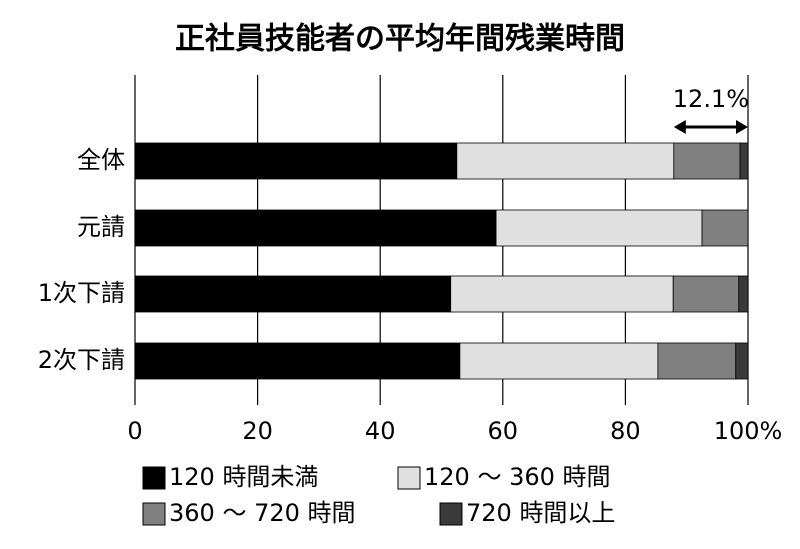 The height and width of the screenshot is (549, 800). What do you see at coordinates (243, 477) in the screenshot?
I see `legend-label: 120 時間未満` at bounding box center [243, 477].